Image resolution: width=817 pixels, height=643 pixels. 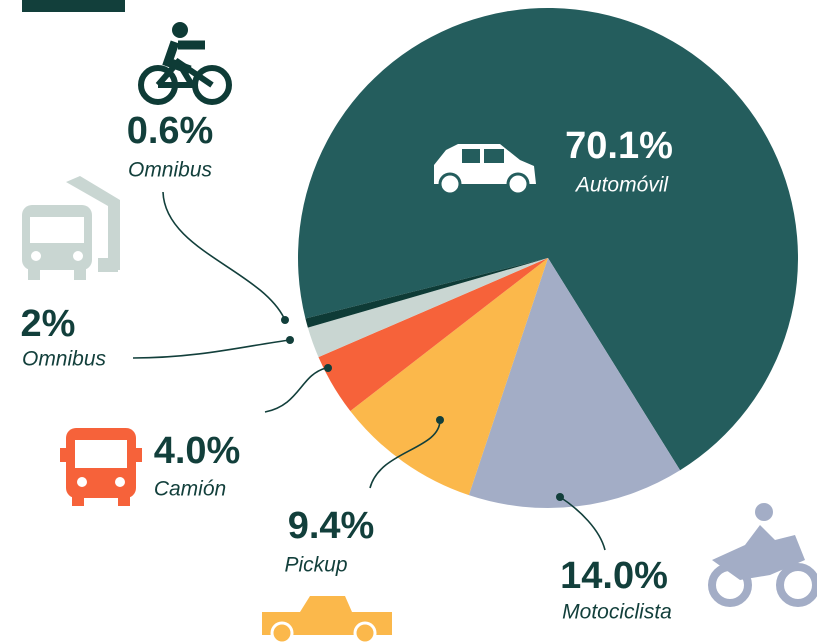 I want to click on value-label: 9.4%, so click(x=331, y=526).